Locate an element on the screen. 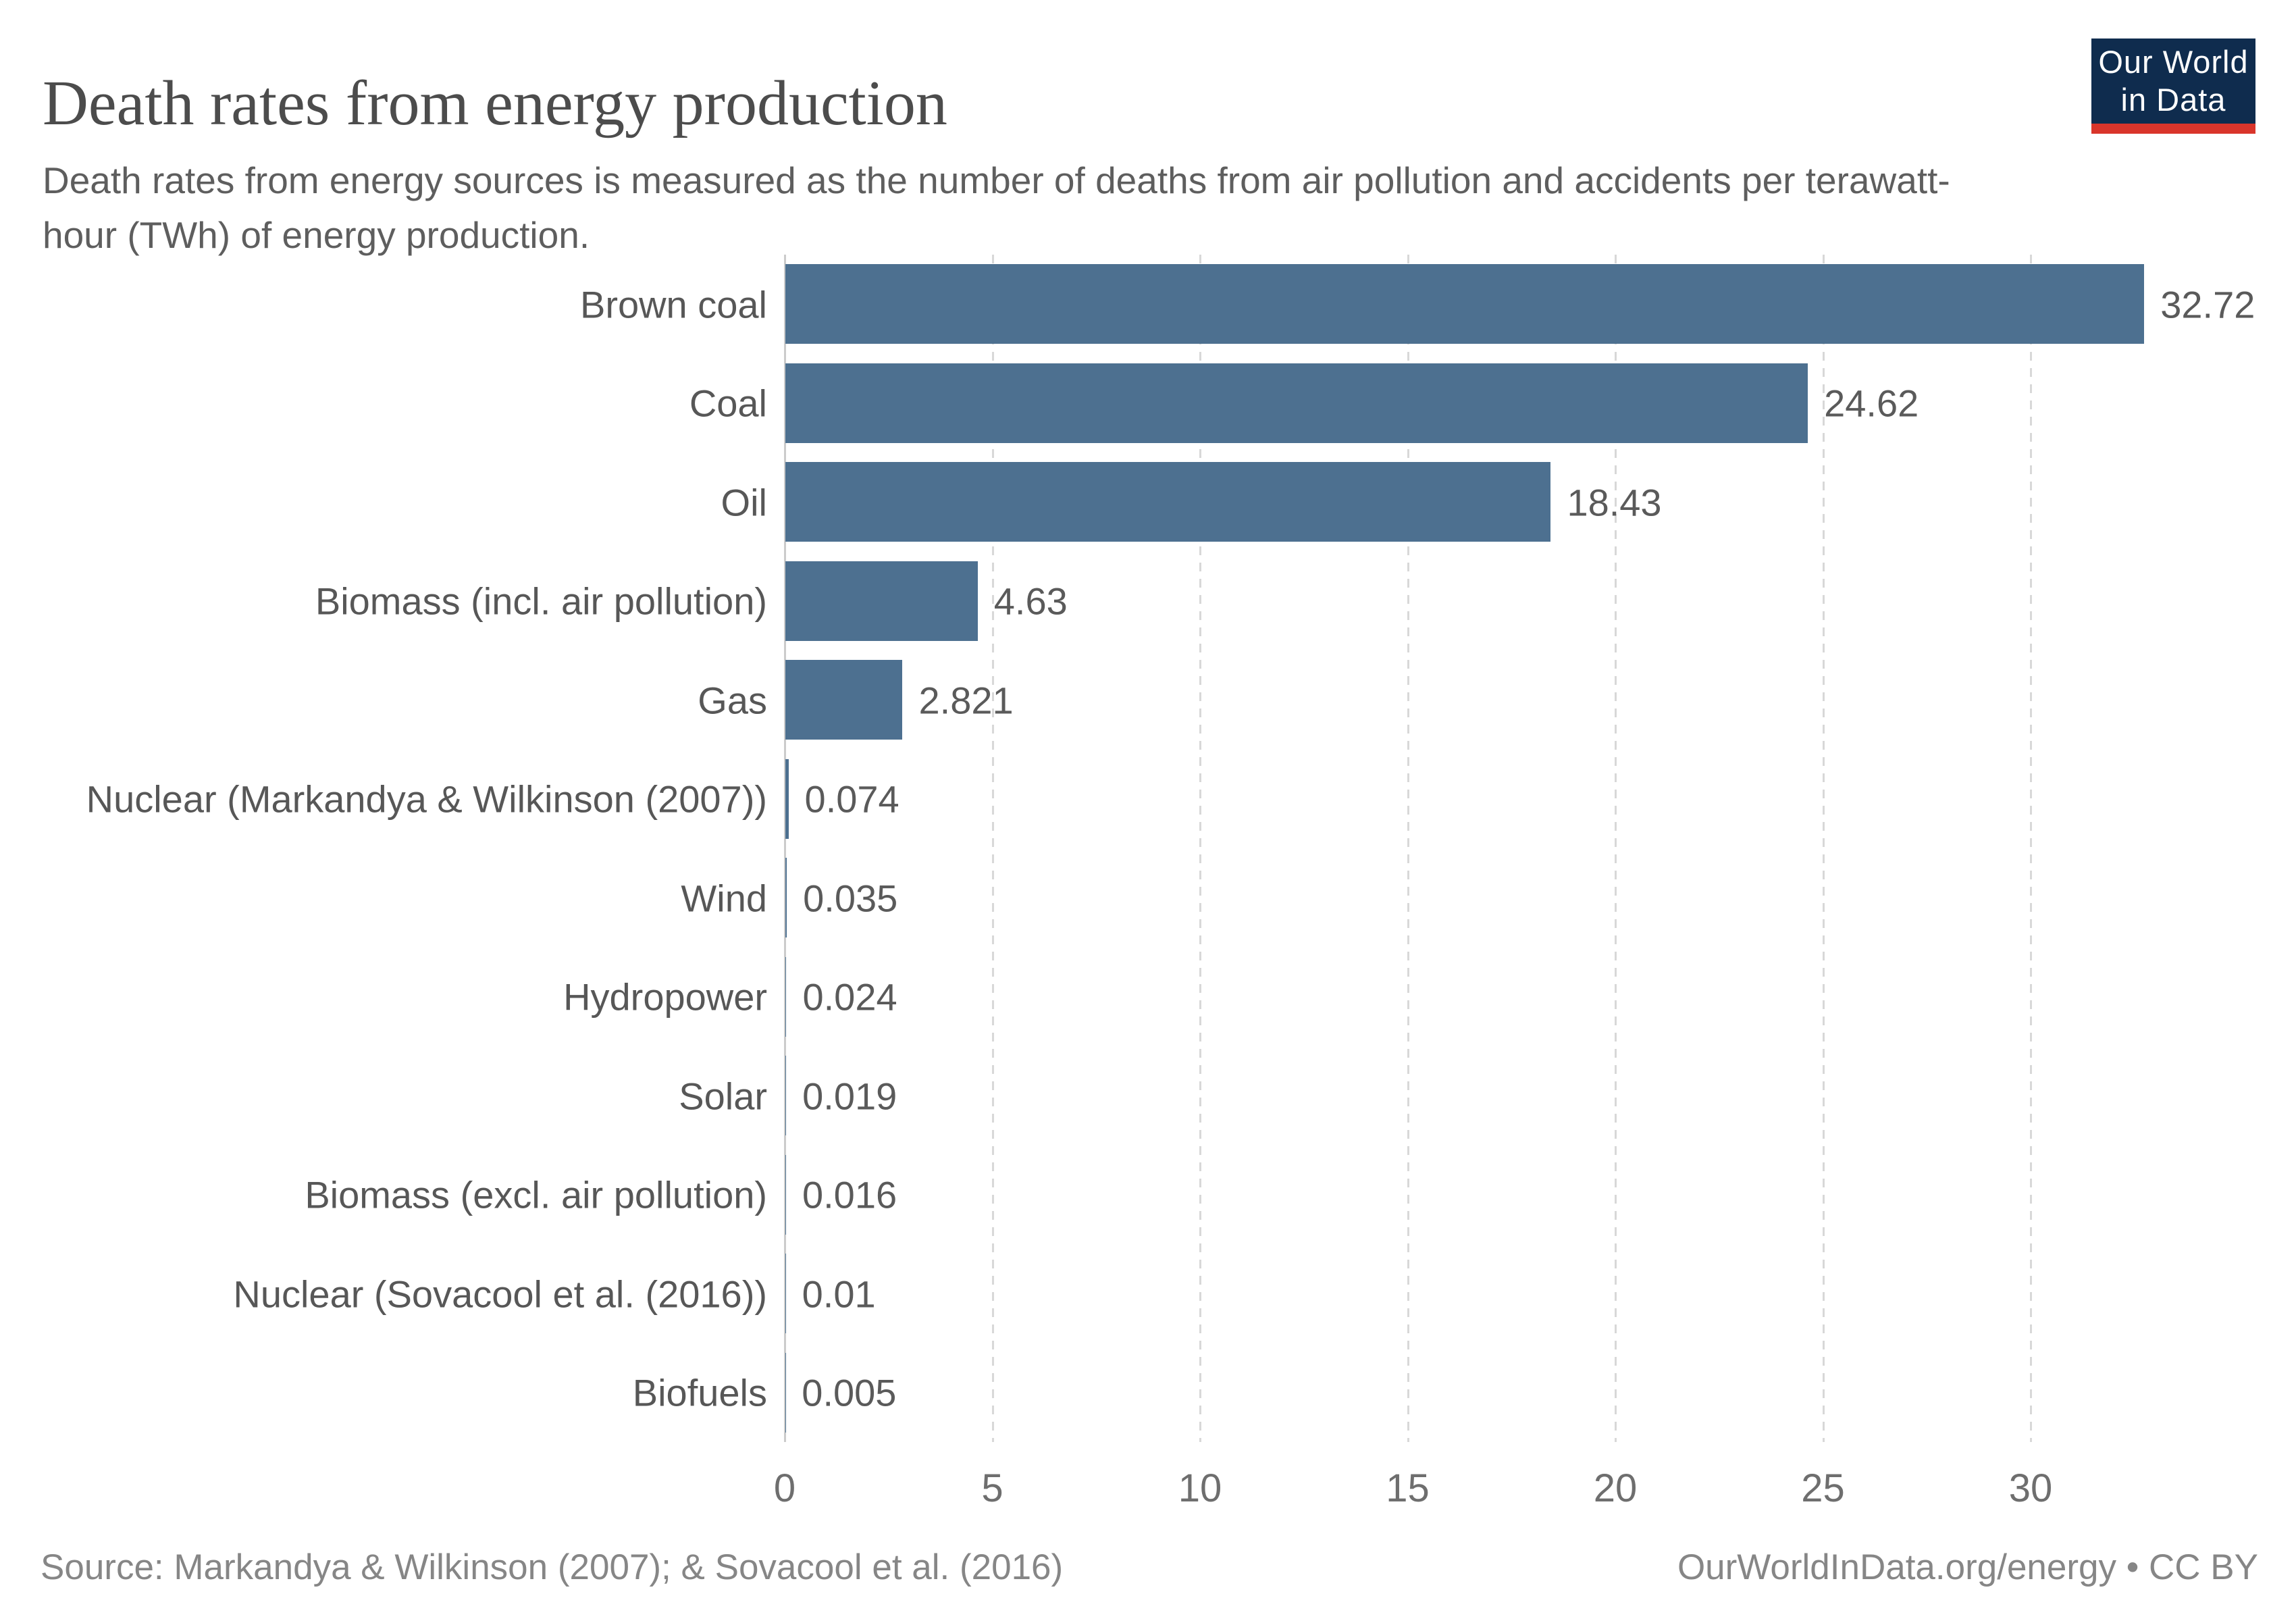 The width and height of the screenshot is (2296, 1621). bar-category-label: Wind is located at coordinates (724, 898).